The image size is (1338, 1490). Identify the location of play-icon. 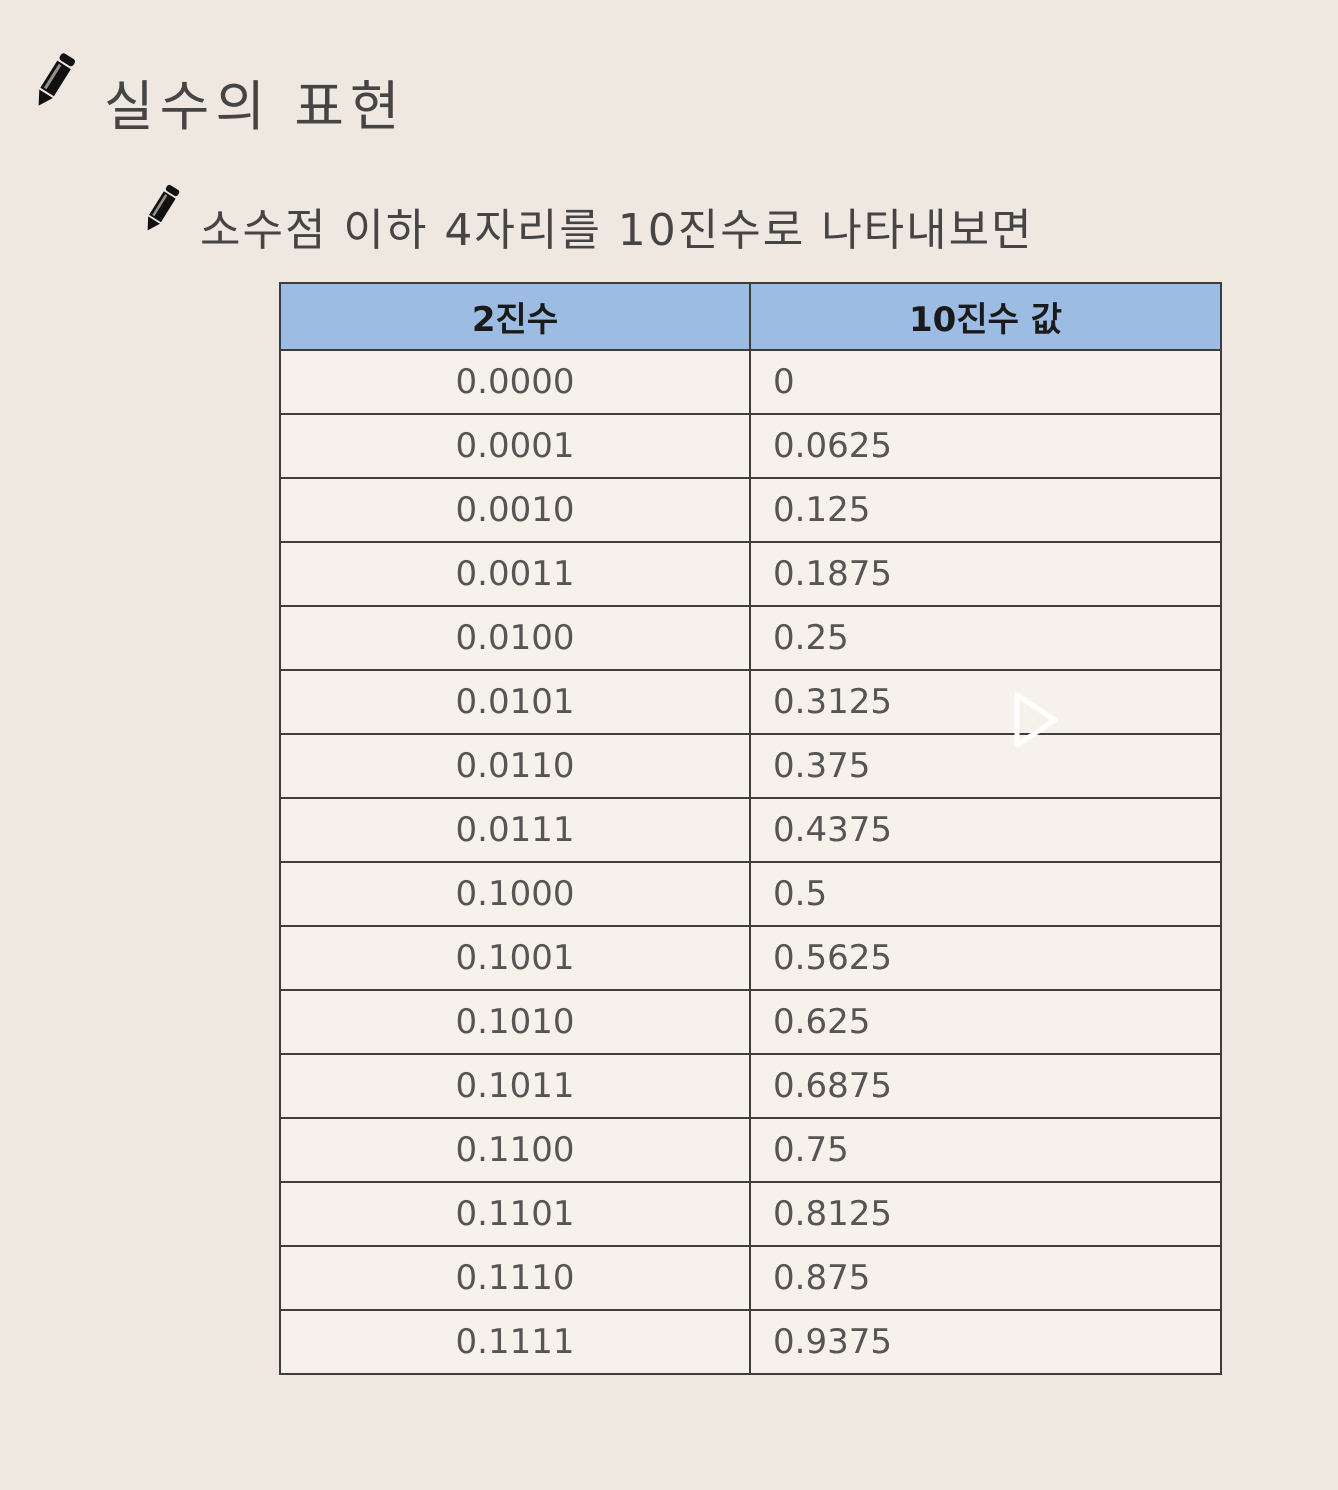
(1036, 722).